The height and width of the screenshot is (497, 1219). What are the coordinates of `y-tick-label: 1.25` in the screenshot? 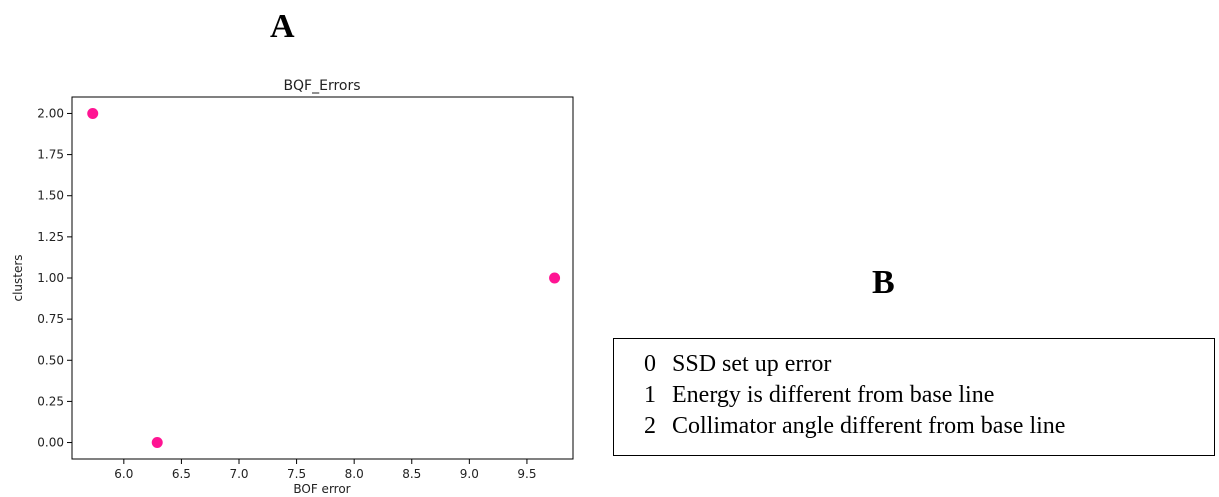 It's located at (50, 237).